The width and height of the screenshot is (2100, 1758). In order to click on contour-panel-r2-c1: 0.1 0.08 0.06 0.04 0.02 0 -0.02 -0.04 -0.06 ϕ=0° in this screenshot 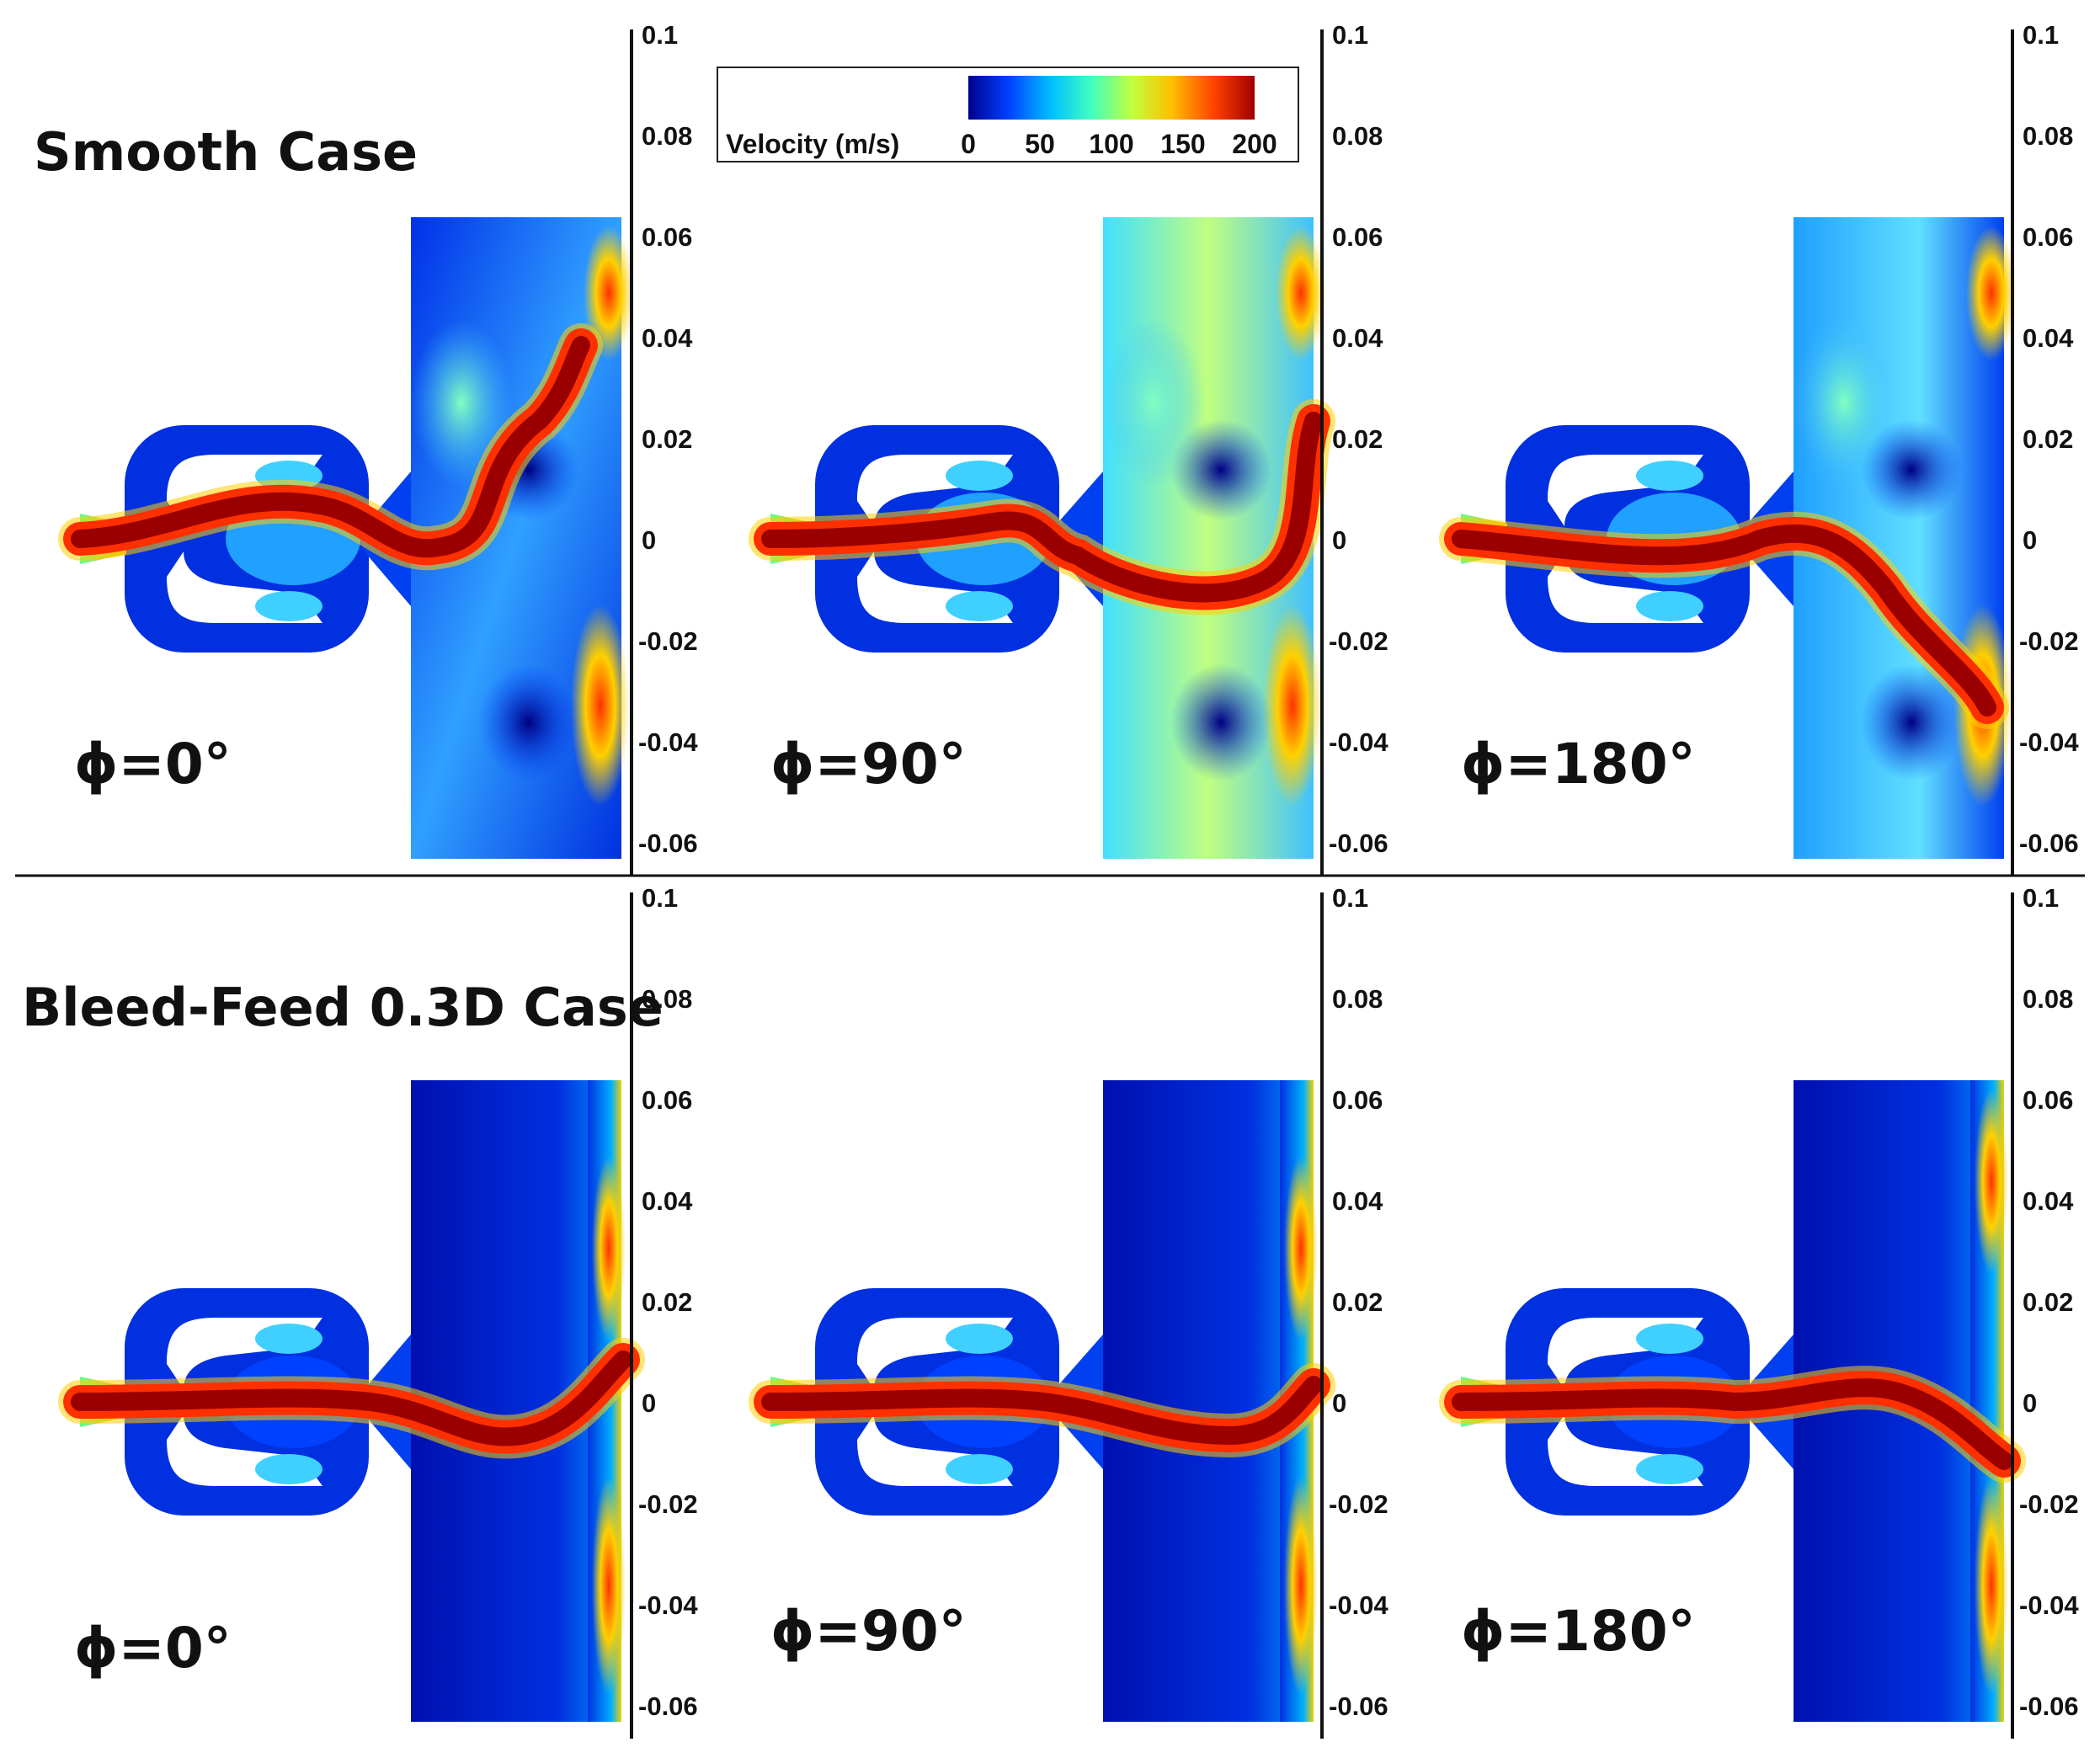, I will do `click(378, 1311)`.